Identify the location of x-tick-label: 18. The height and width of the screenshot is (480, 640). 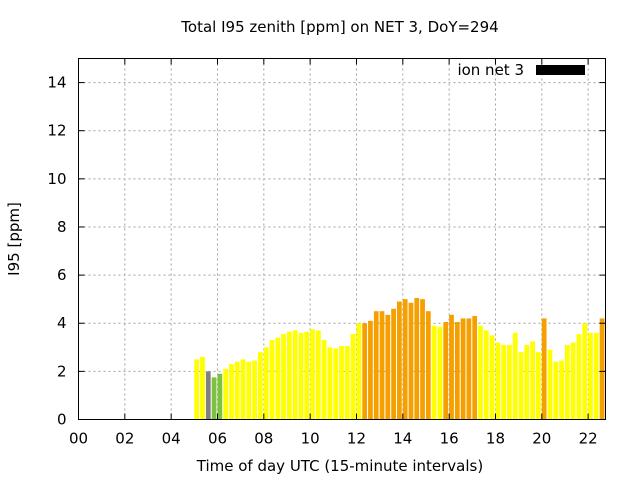
(495, 439).